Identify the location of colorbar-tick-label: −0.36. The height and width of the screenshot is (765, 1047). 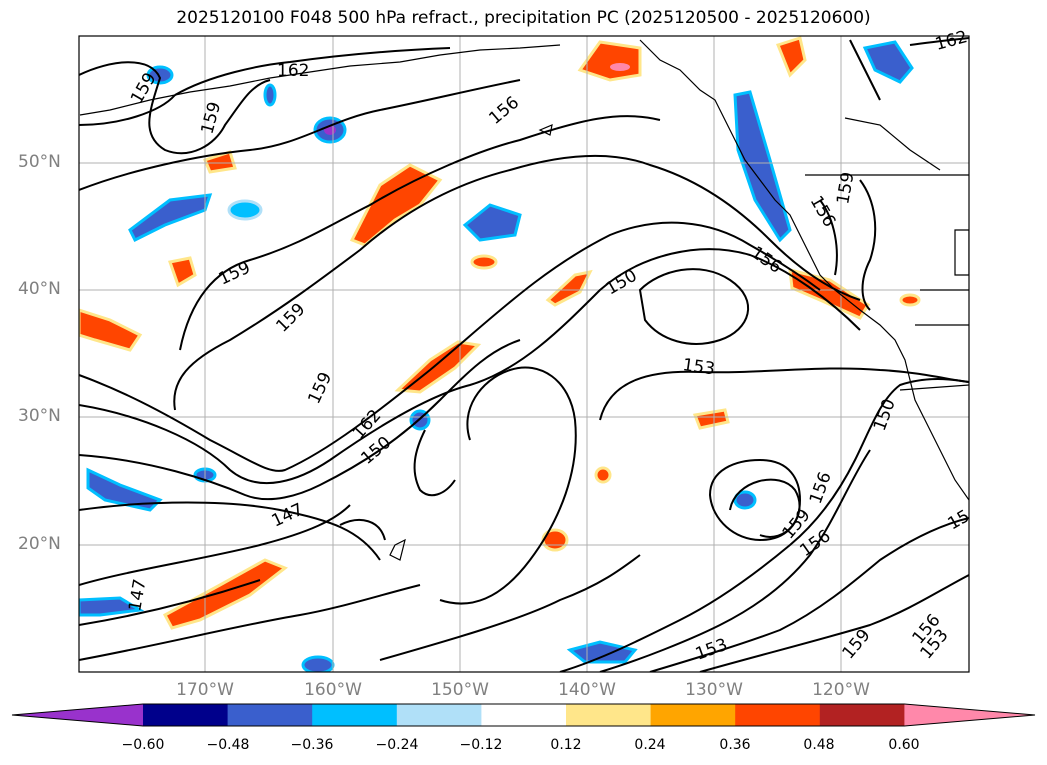
(312, 745).